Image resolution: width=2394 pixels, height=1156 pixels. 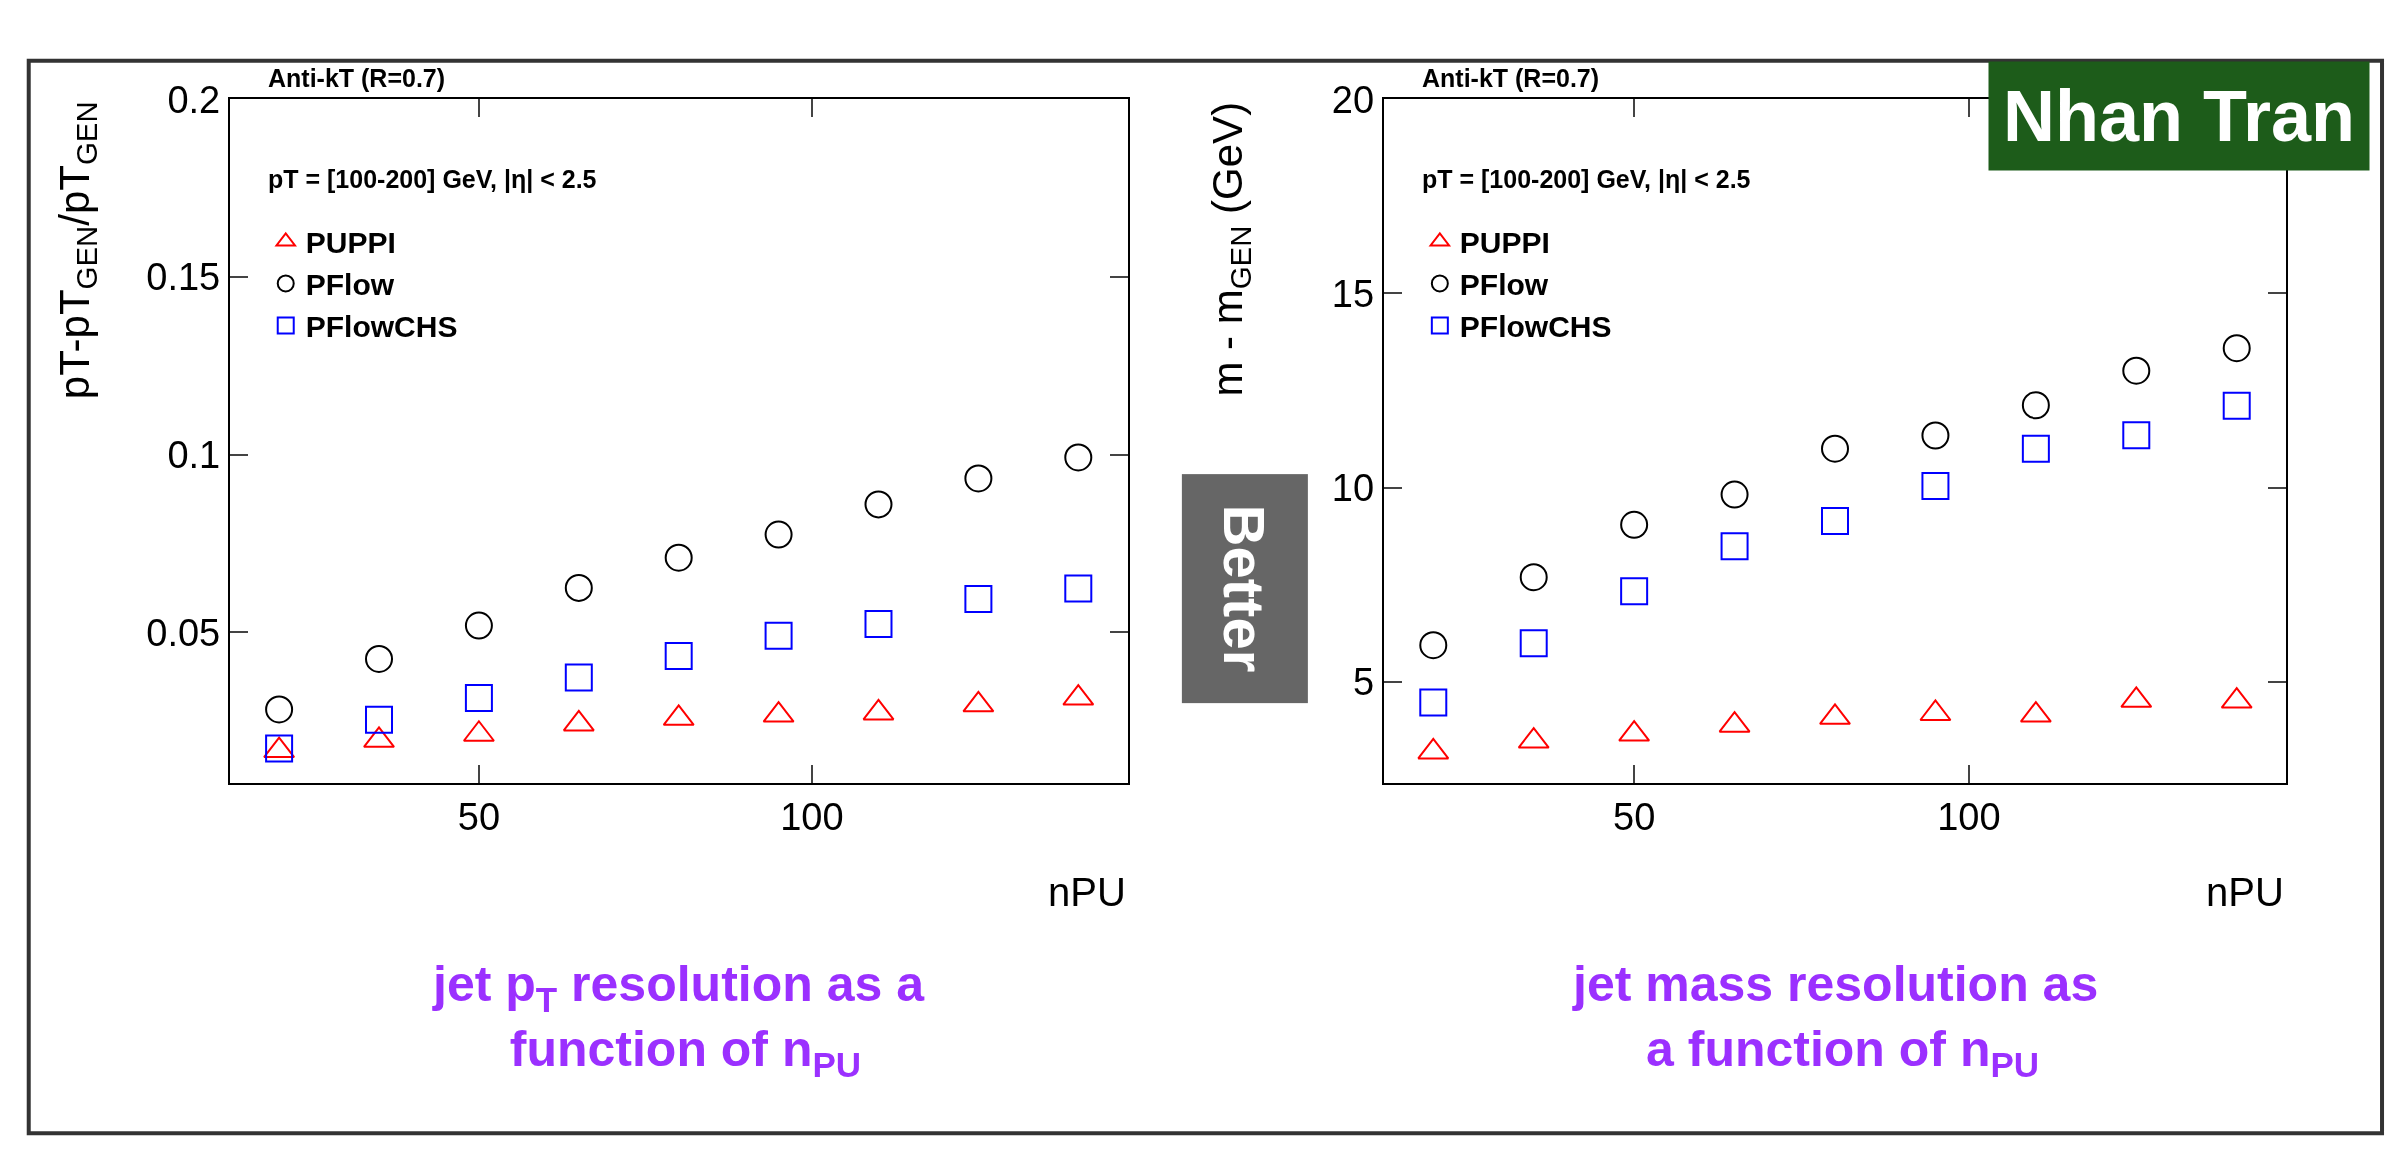 I want to click on annotation: Nhan Tran, so click(x=2179, y=116).